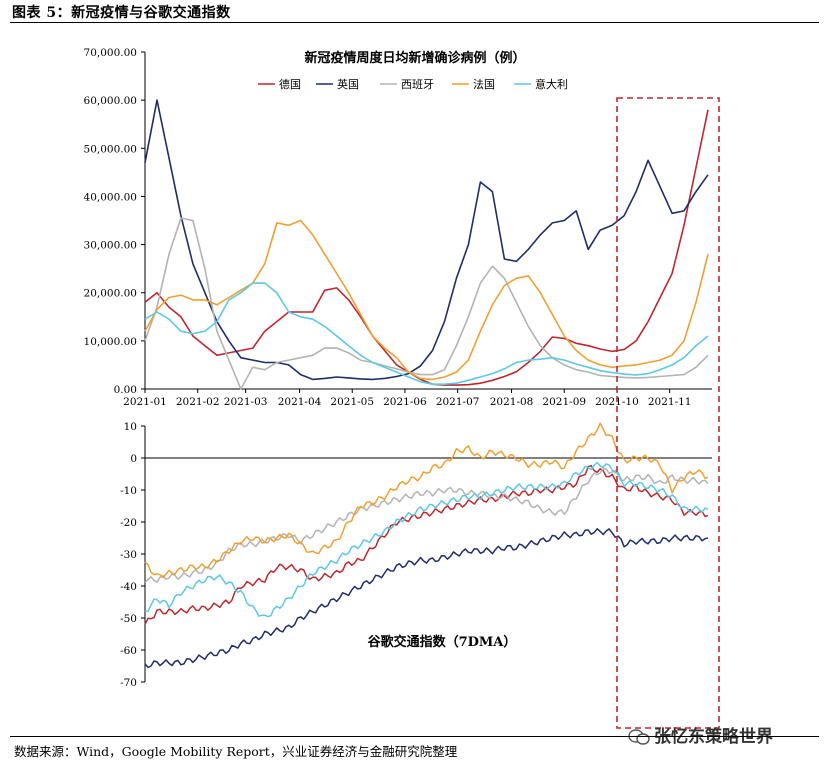  Describe the element at coordinates (414, 736) in the screenshot. I see `bottom-divider` at that location.